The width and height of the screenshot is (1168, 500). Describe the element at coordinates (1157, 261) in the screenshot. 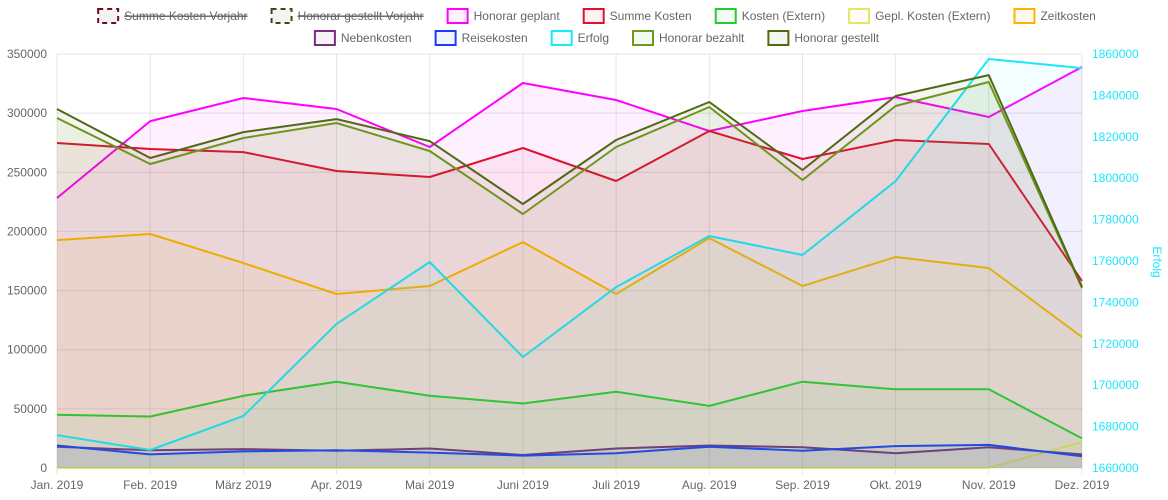

I see `y2-axis-title: Erfolg` at that location.